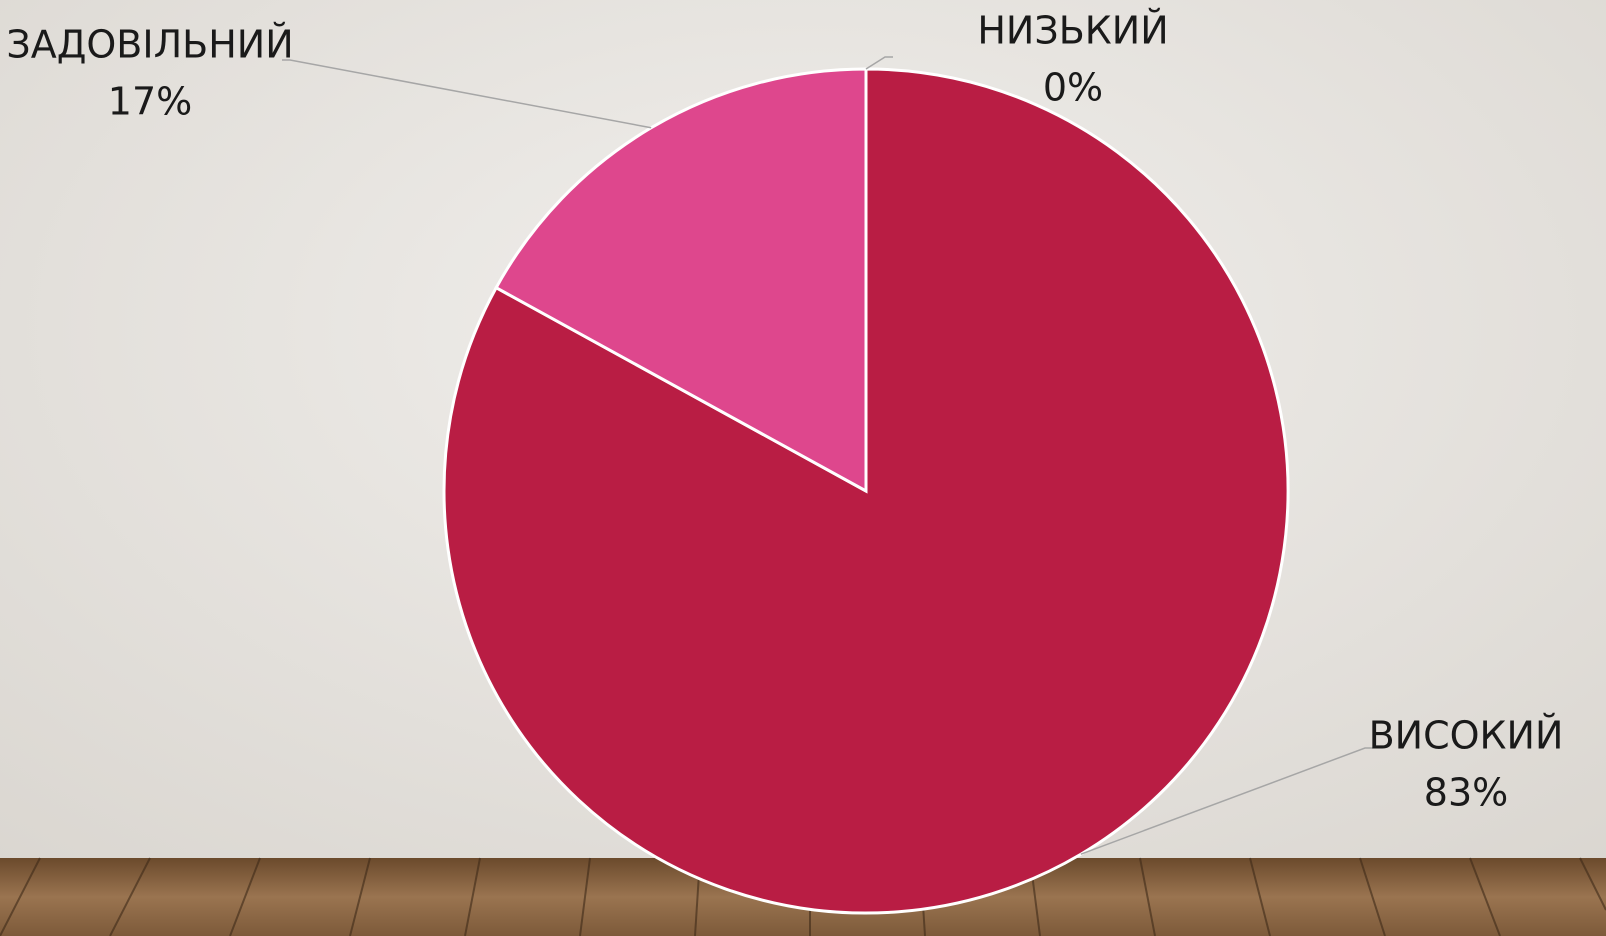  What do you see at coordinates (1072, 31) in the screenshot?
I see `slice-label: НИЗЬКИЙ` at bounding box center [1072, 31].